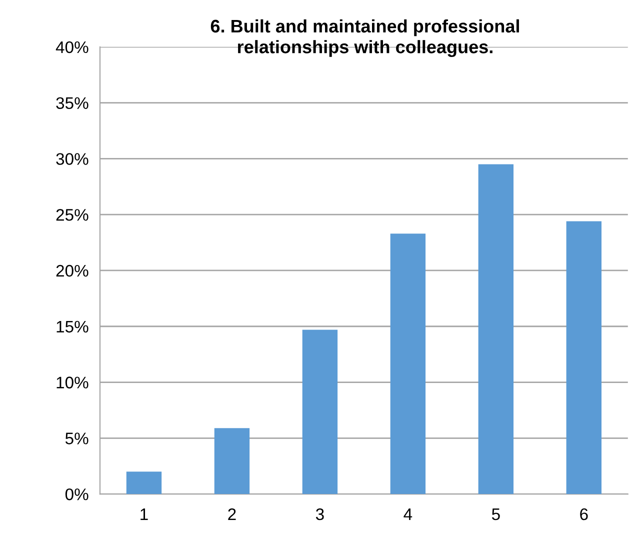 Image resolution: width=643 pixels, height=552 pixels. Describe the element at coordinates (72, 159) in the screenshot. I see `y-tick-label: 30%` at that location.